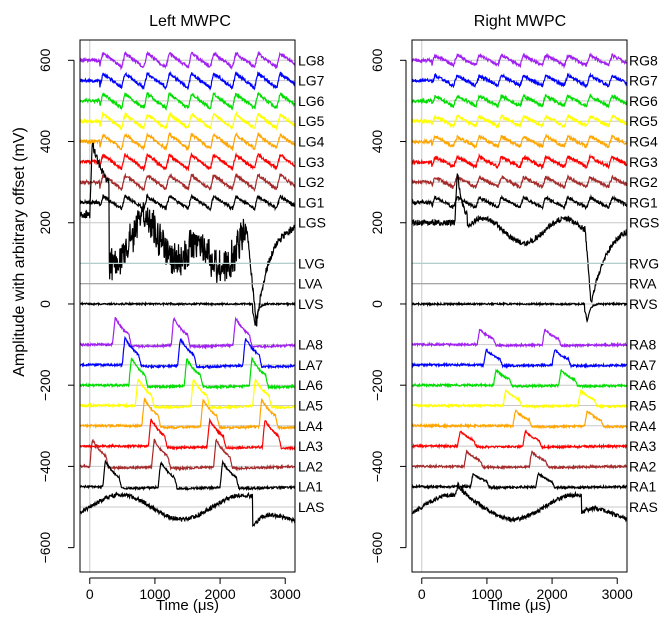 The width and height of the screenshot is (670, 619). What do you see at coordinates (643, 121) in the screenshot?
I see `series-label-rg5: RG5` at bounding box center [643, 121].